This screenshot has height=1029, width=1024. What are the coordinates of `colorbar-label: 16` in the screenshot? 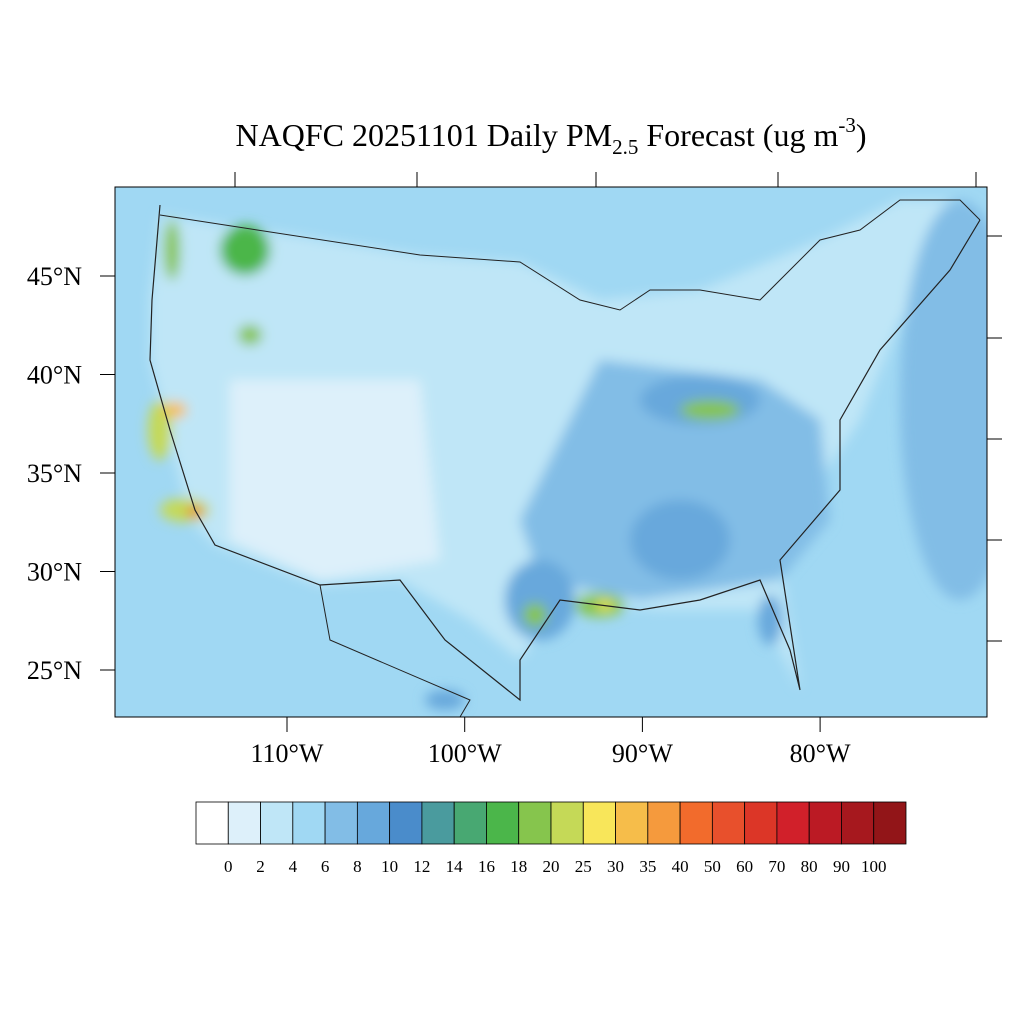 It's located at (486, 866).